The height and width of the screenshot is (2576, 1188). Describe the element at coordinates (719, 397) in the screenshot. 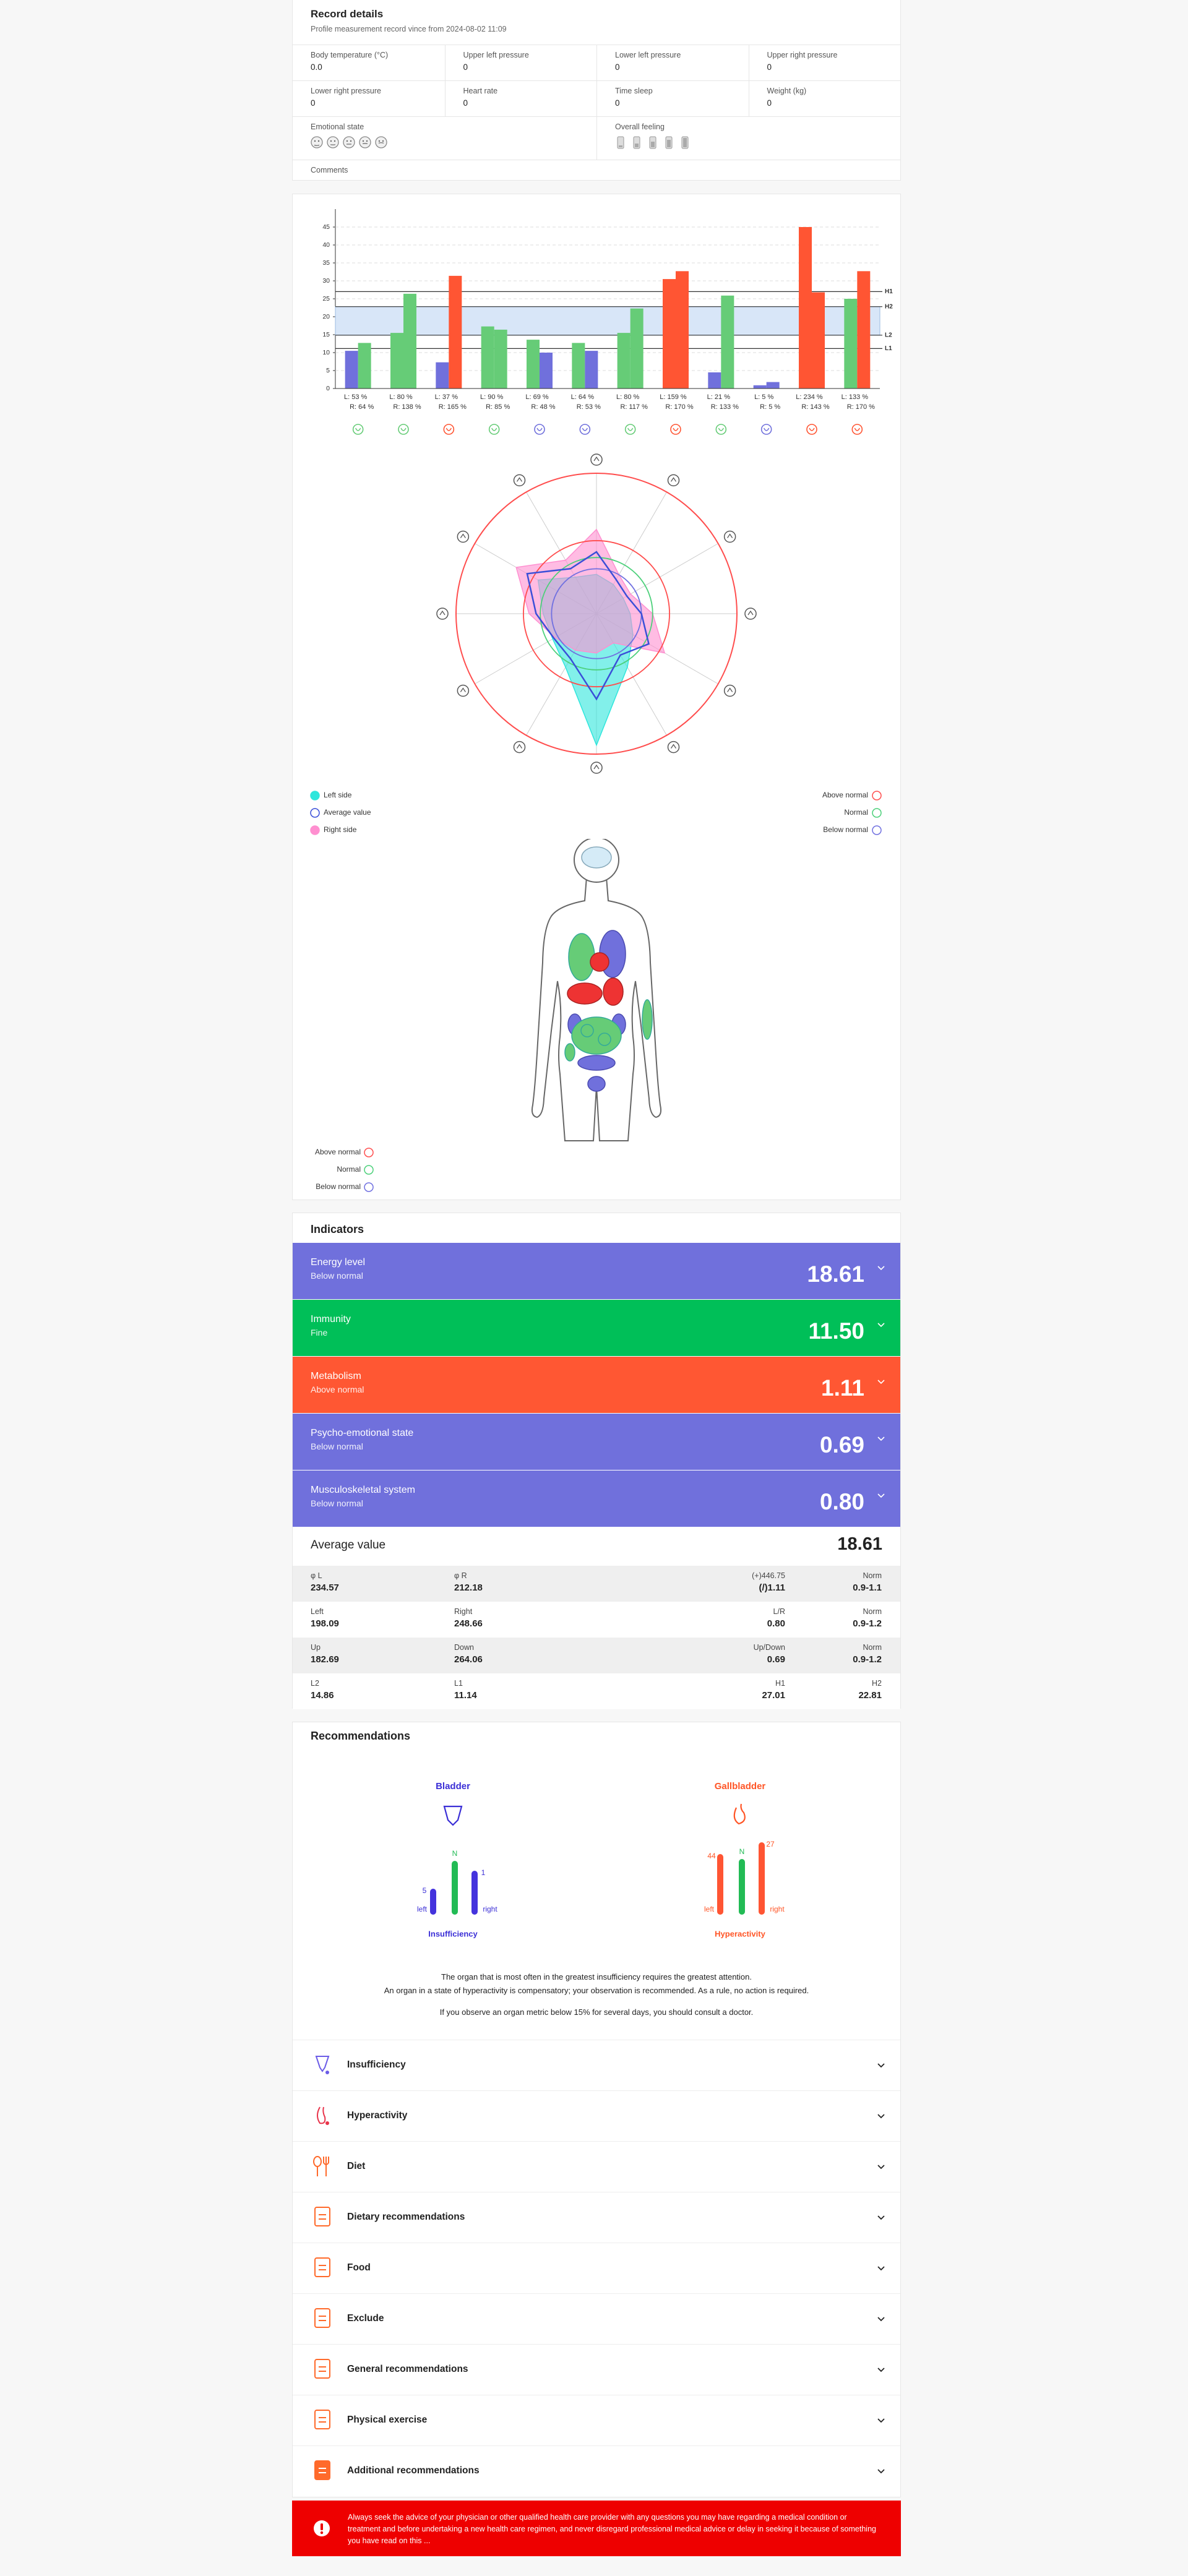

I see `x-tick-label: L: 21 %` at that location.